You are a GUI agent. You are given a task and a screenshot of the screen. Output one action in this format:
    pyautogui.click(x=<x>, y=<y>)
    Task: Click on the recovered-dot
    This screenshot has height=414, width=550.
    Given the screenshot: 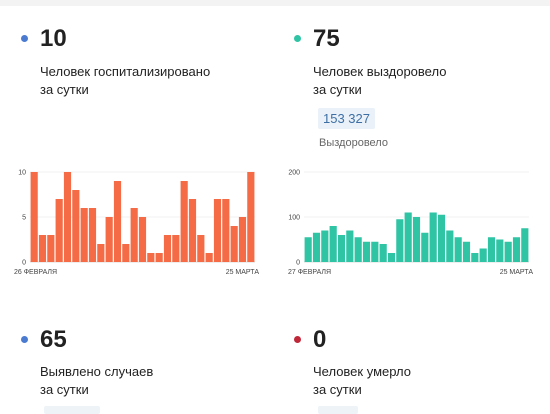 What is the action you would take?
    pyautogui.click(x=297, y=38)
    